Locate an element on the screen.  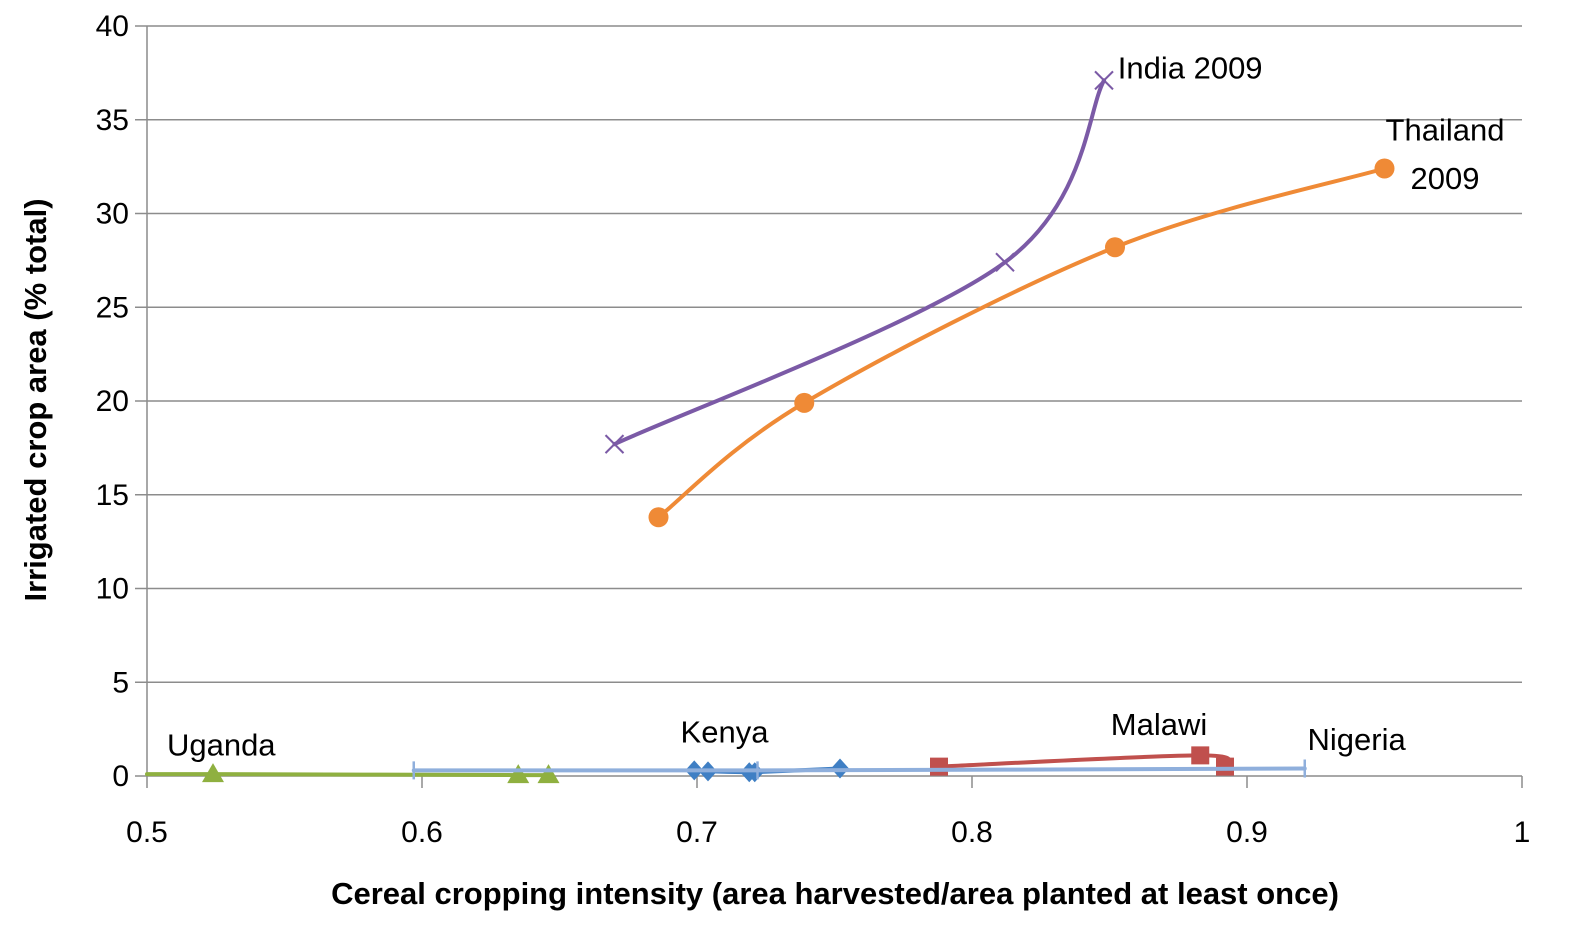
y-tick-label: 10 is located at coordinates (112, 589).